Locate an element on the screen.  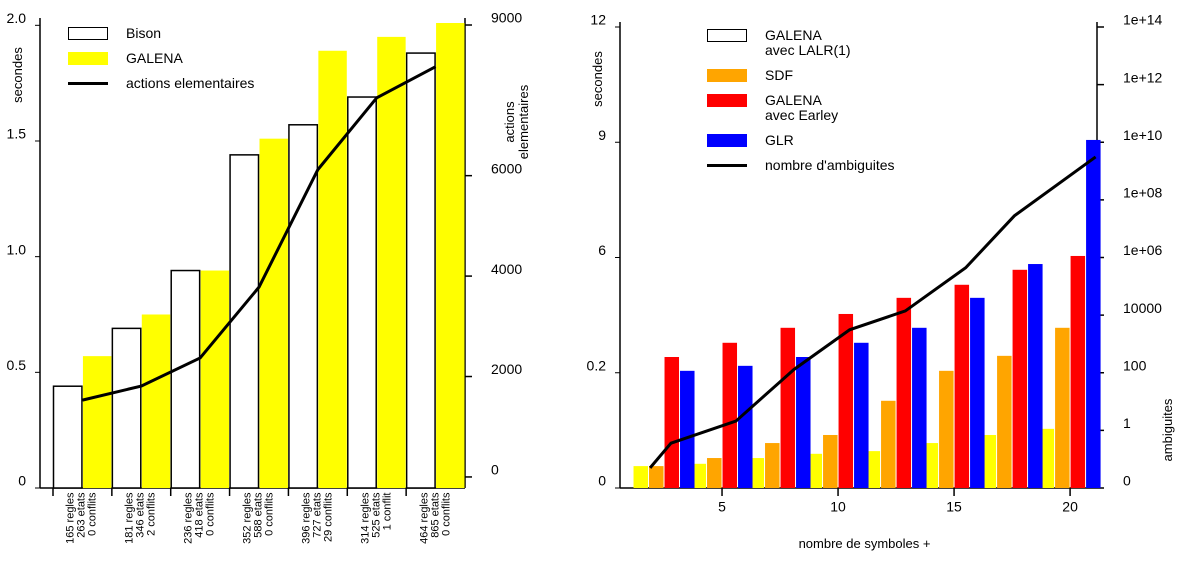
y2-tick-label: 1e+12 is located at coordinates (1143, 77).